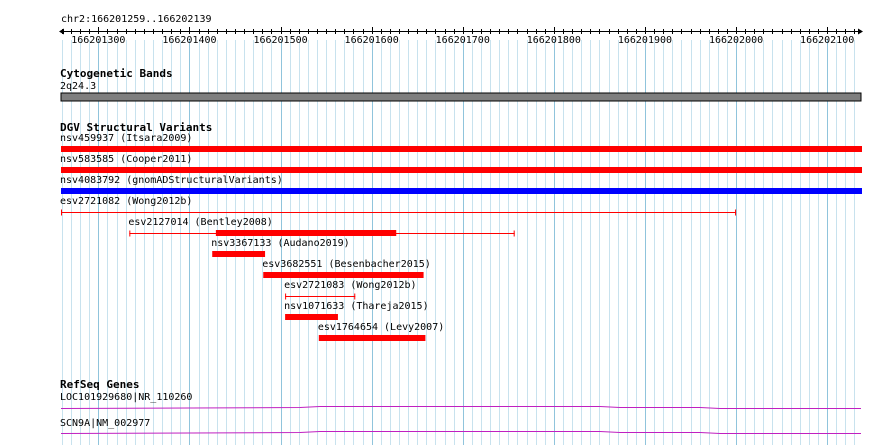 This screenshot has height=445, width=890. What do you see at coordinates (280, 243) in the screenshot?
I see `dgv-feature-label: nsv3367133 (Audano2019)` at bounding box center [280, 243].